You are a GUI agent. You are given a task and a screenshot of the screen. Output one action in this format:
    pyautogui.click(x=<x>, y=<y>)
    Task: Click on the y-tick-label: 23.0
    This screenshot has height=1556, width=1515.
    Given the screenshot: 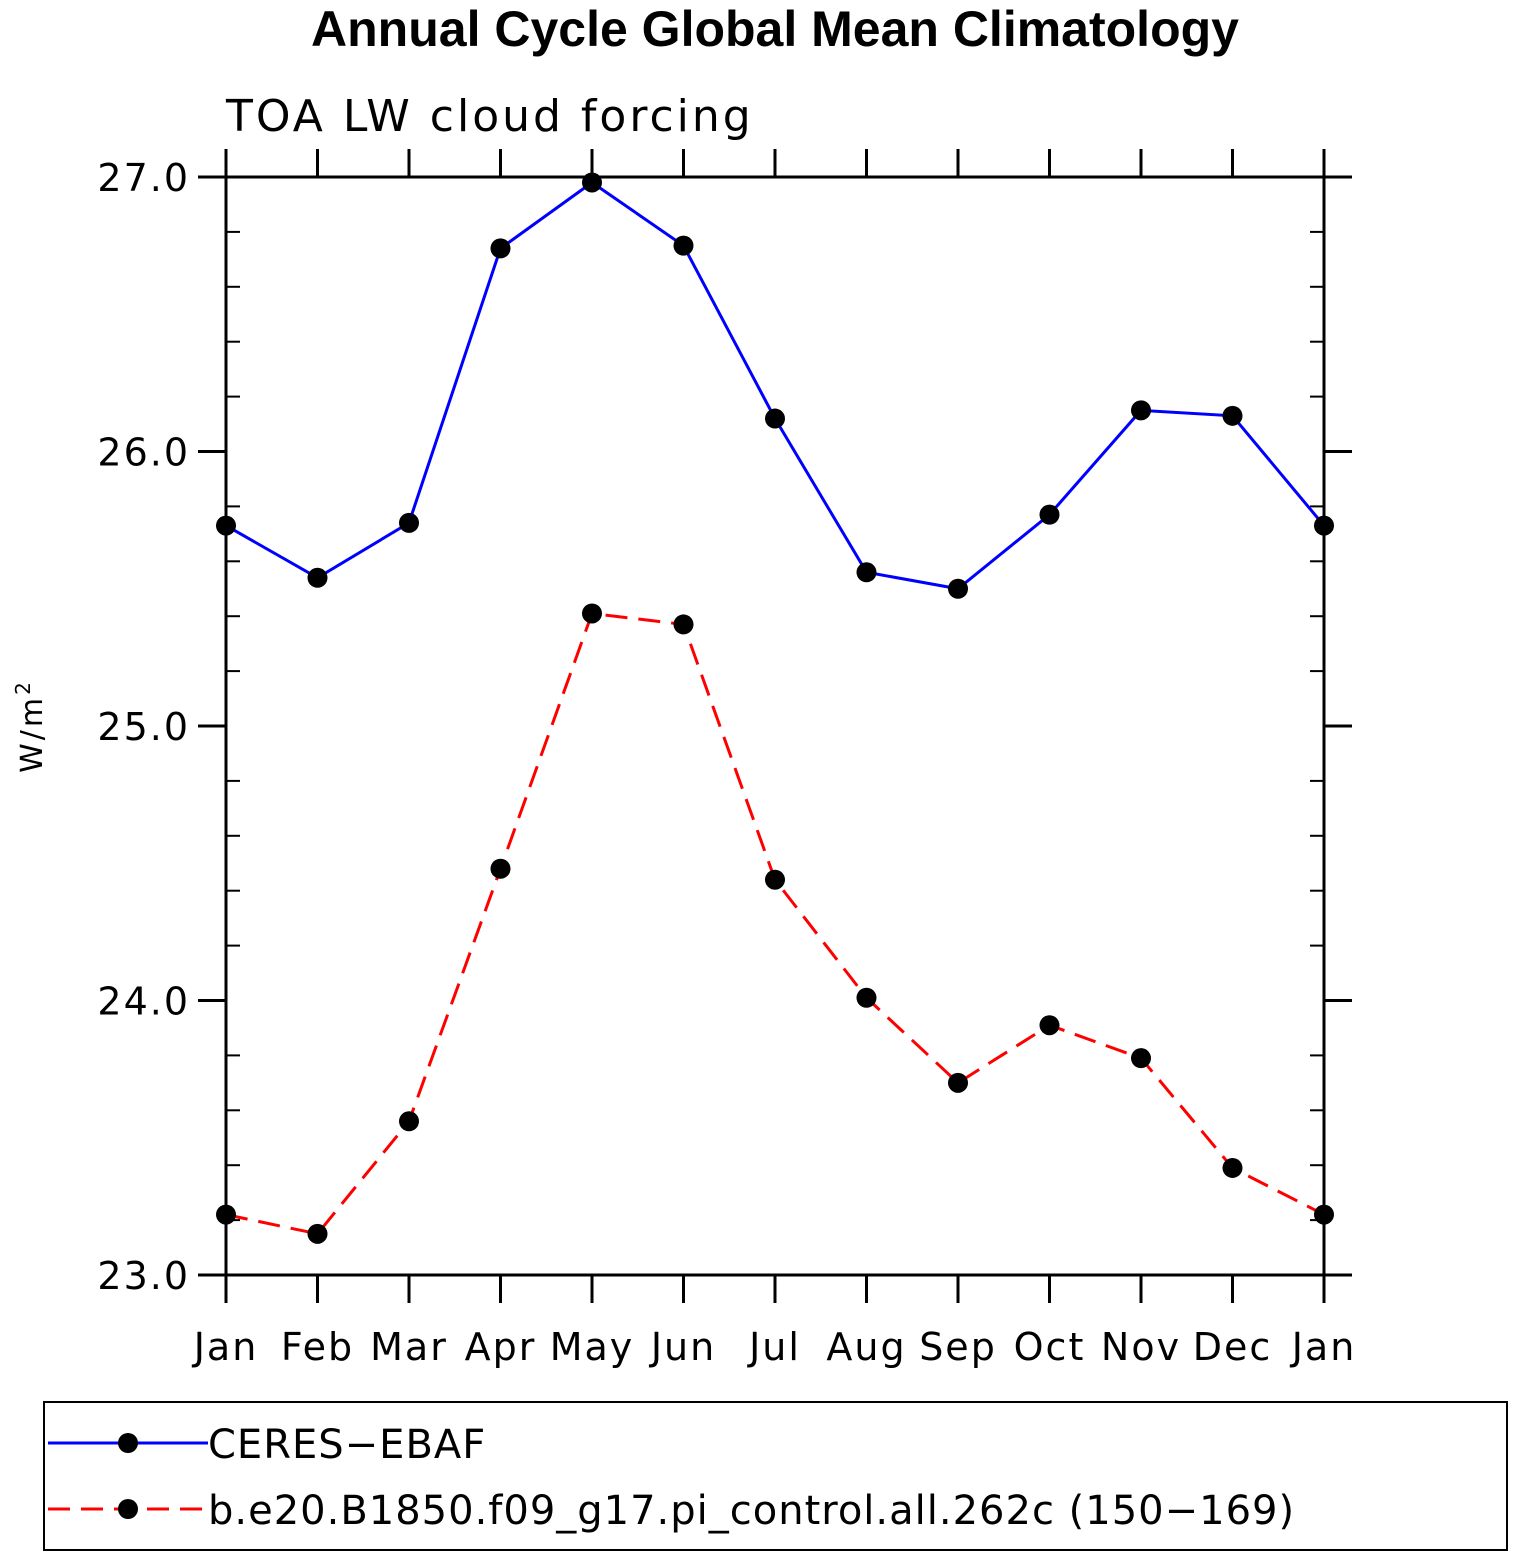 What is the action you would take?
    pyautogui.click(x=143, y=1276)
    